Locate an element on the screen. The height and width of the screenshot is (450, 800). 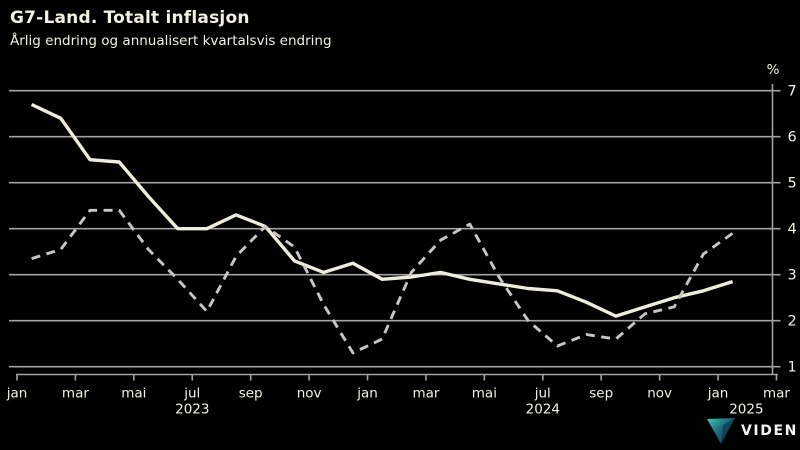
y-axis-tick-label: 3 is located at coordinates (792, 276).